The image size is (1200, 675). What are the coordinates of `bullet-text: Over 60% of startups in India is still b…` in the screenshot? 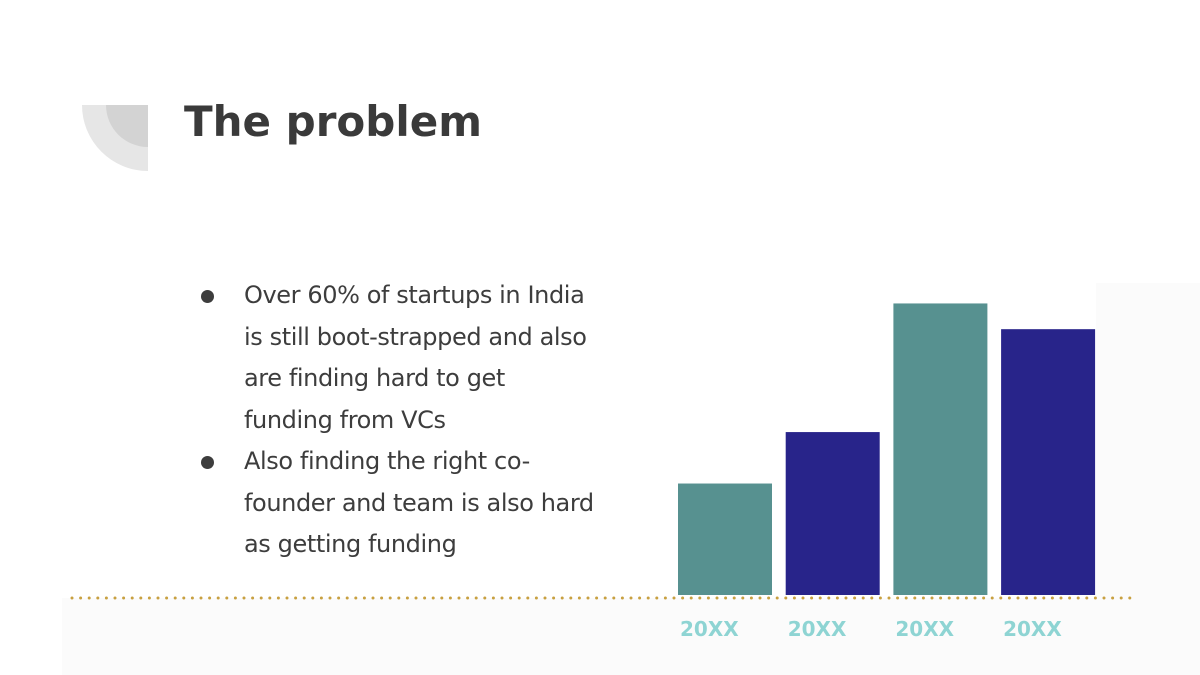 It's located at (415, 357).